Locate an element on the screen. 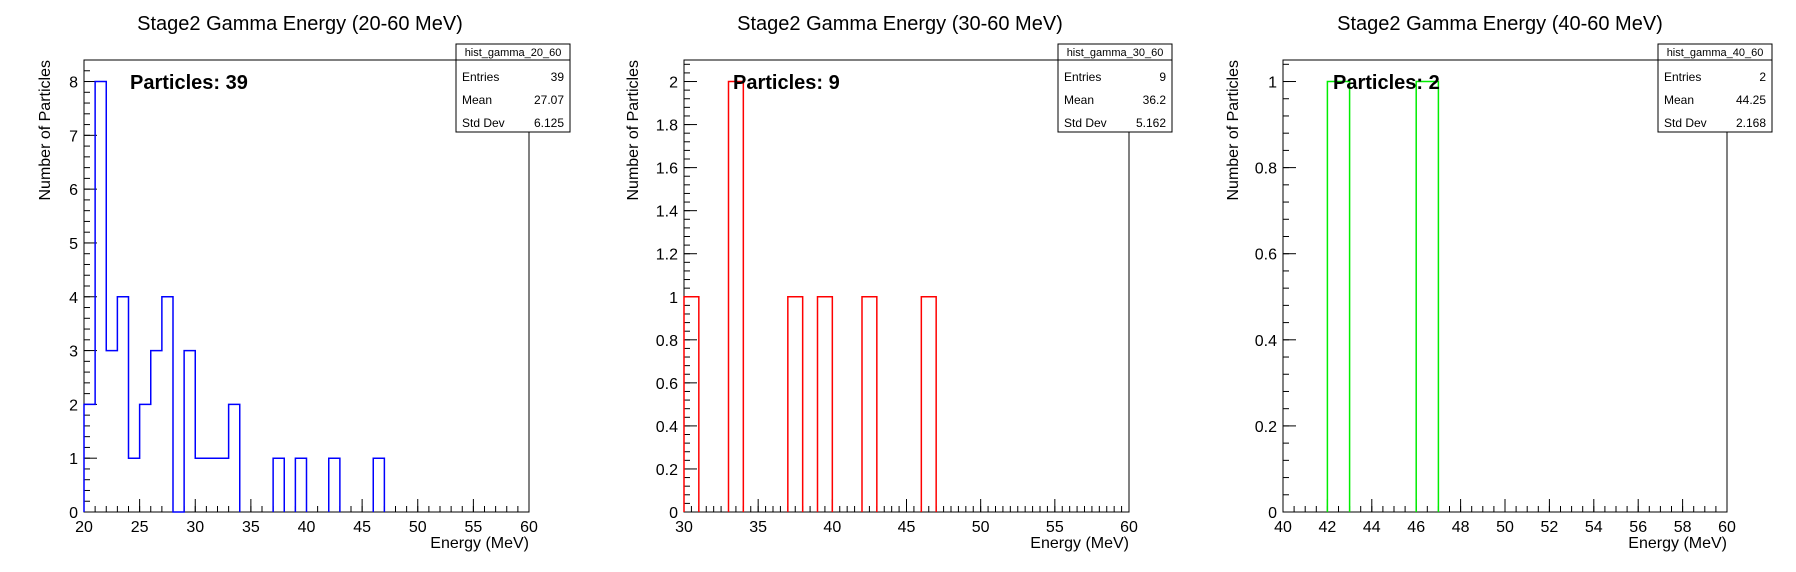 The width and height of the screenshot is (1796, 572). particles-annotation: Particles: 39 is located at coordinates (189, 83).